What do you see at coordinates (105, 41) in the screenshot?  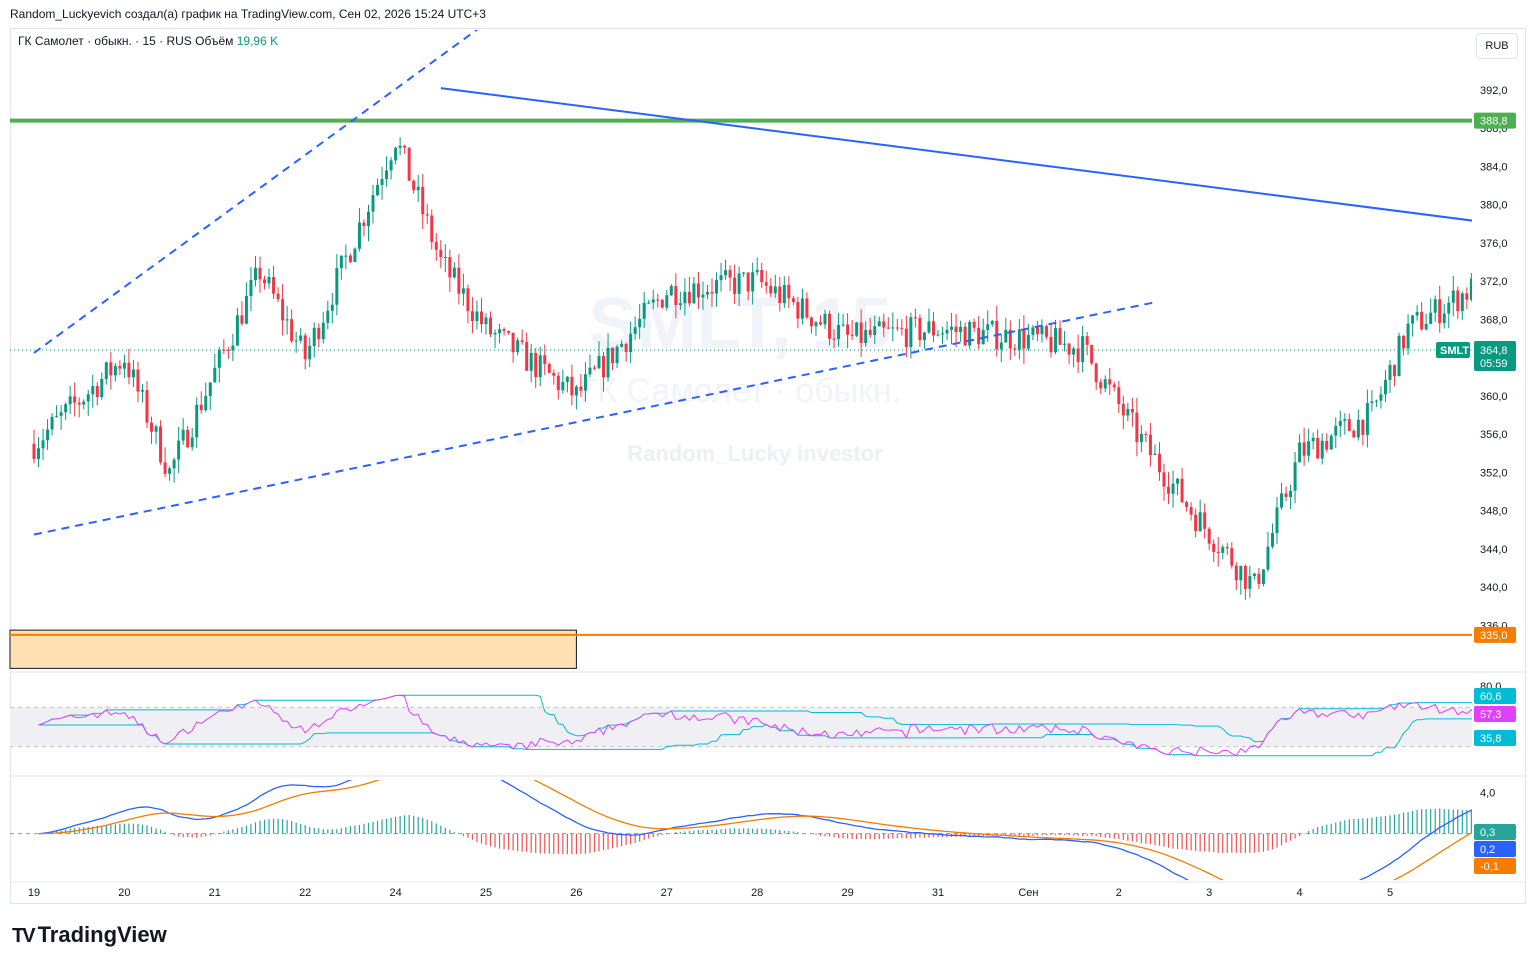 I see `symbol-legend-text: ГК Самолет · обыкн. · 15 · RUS` at bounding box center [105, 41].